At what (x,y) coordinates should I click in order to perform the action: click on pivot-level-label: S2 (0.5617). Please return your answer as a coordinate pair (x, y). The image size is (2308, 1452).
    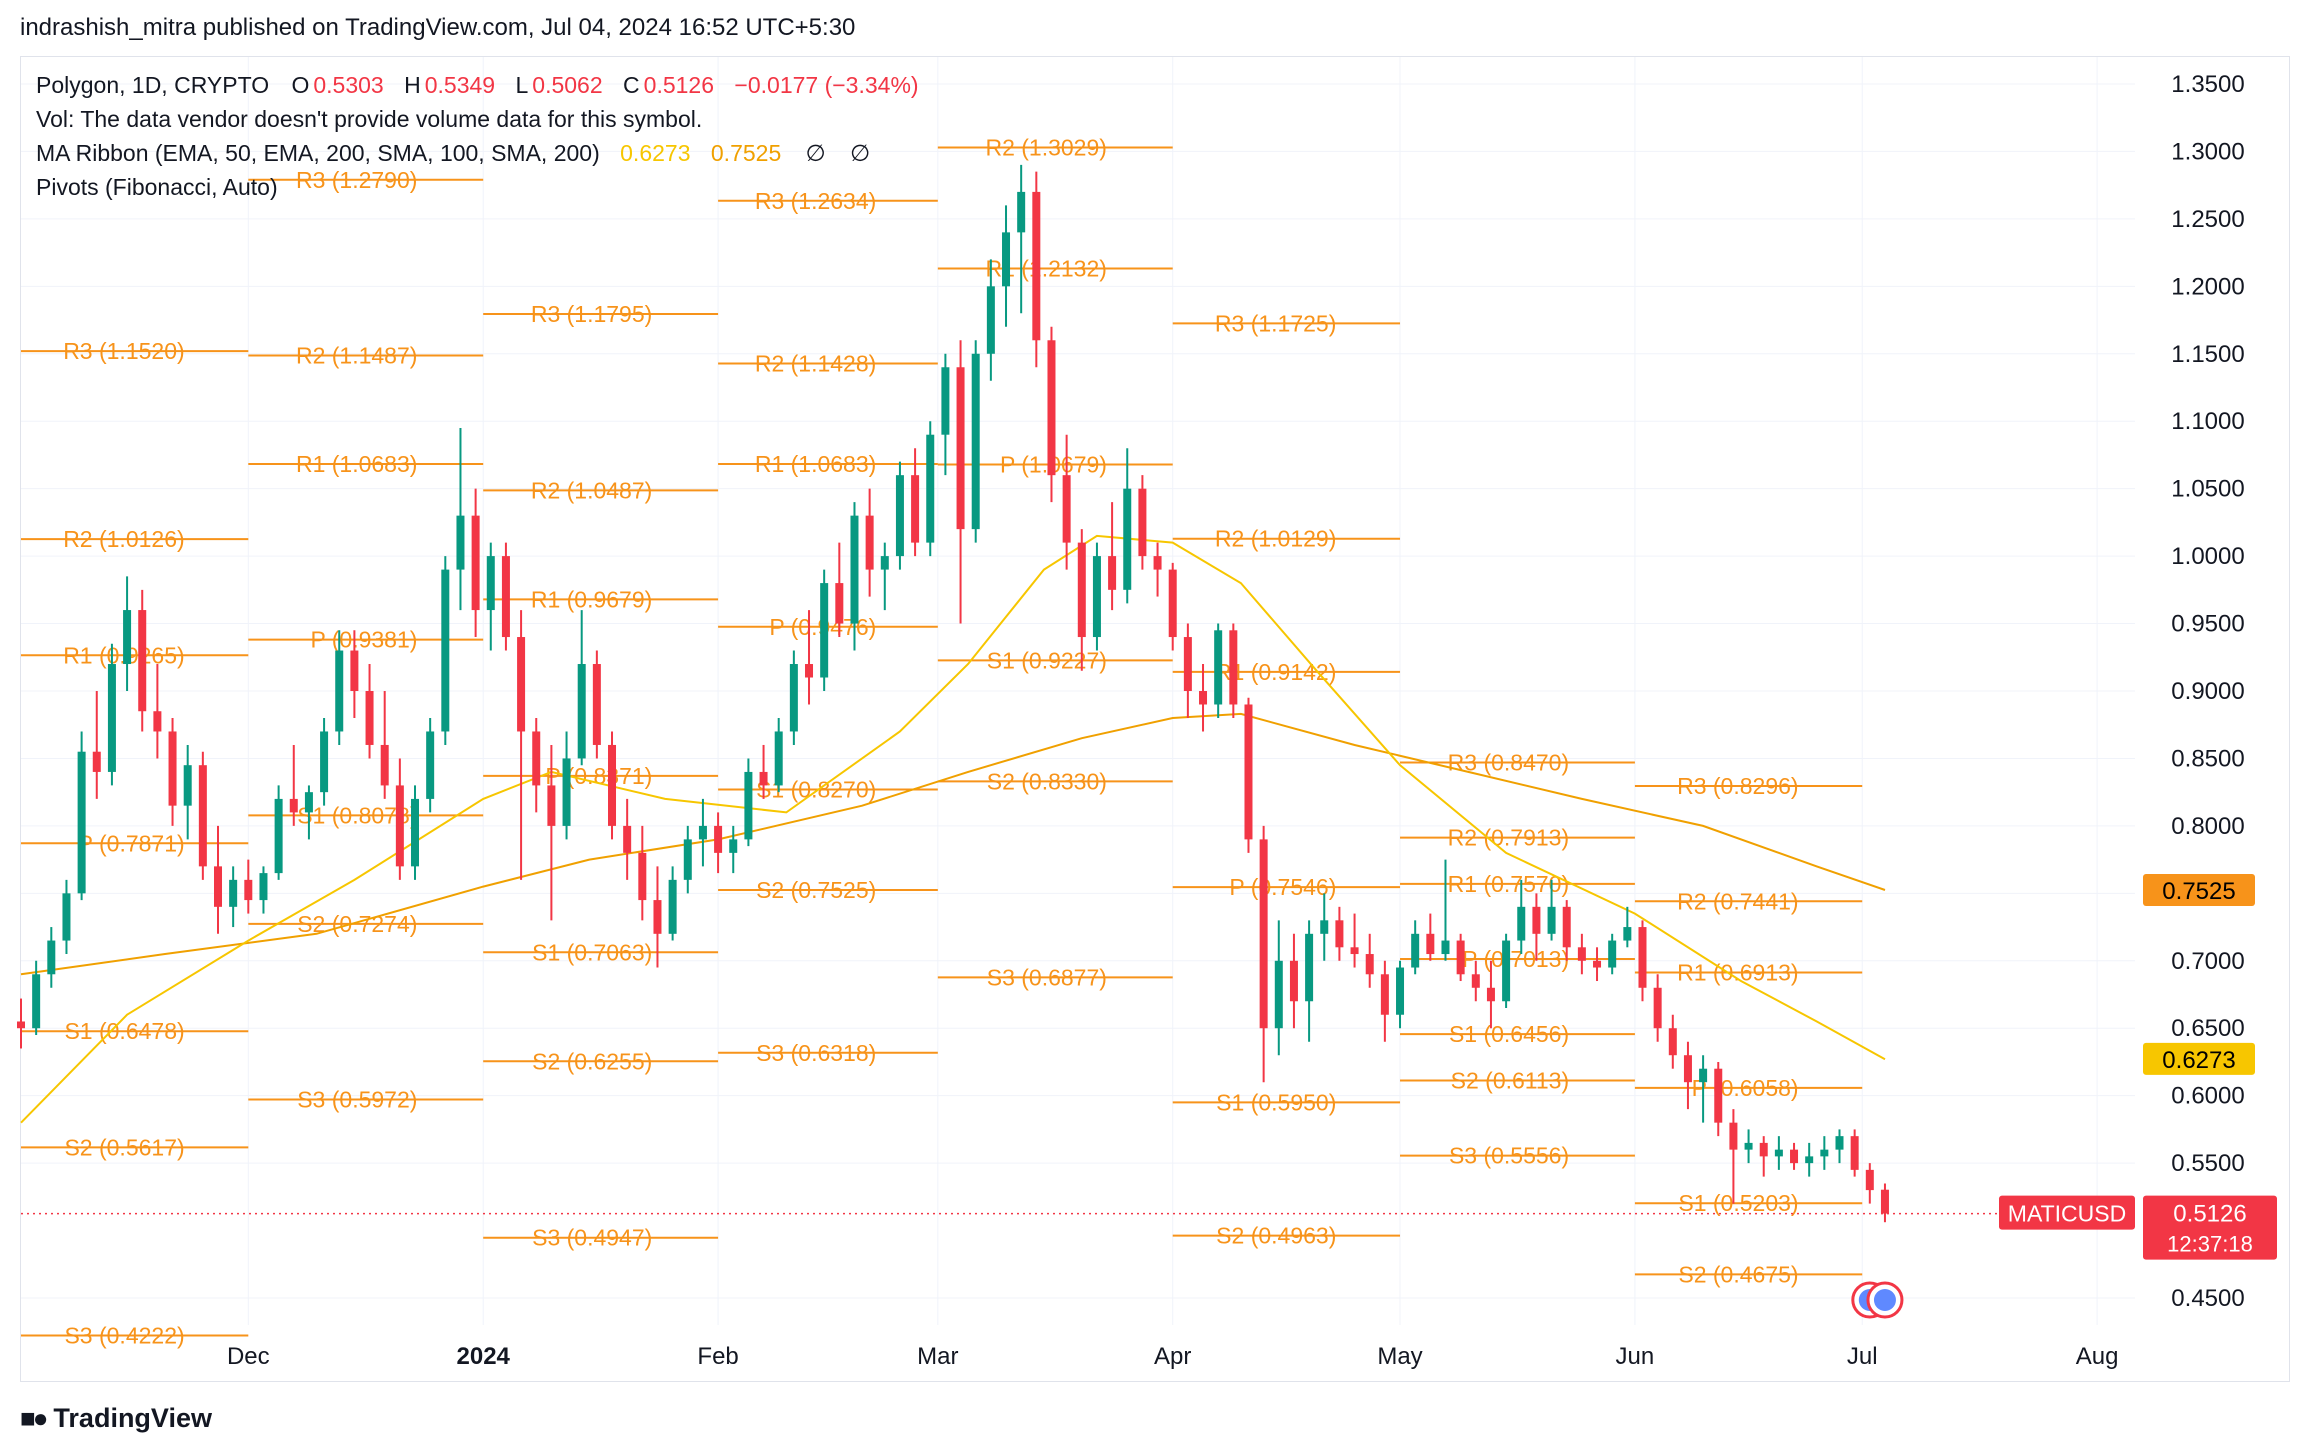
    Looking at the image, I should click on (124, 1147).